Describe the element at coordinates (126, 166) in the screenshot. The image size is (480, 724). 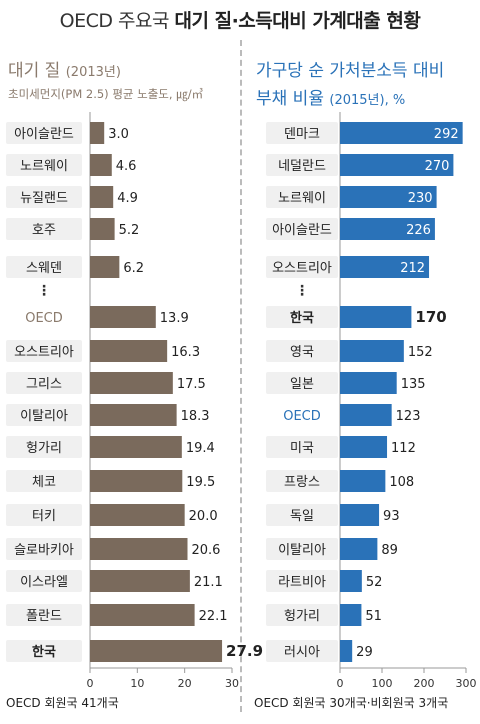
I see `left-value-label: 4.6` at that location.